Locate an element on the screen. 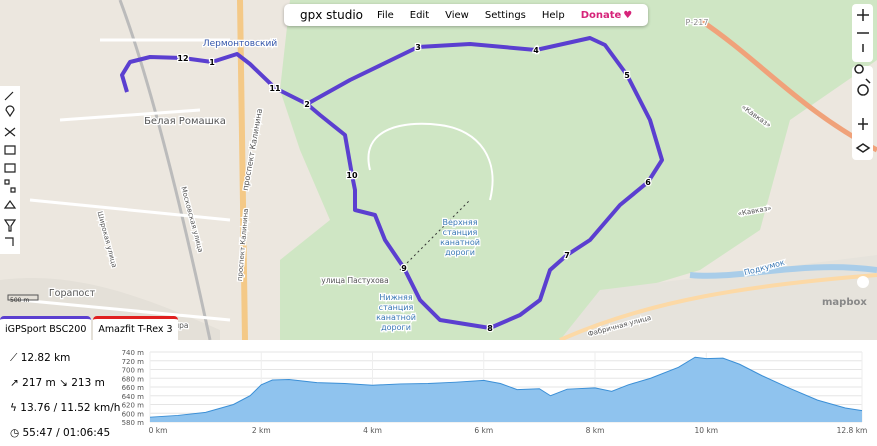 Image resolution: width=877 pixels, height=446 pixels. x-tick-label: 0 km is located at coordinates (158, 430).